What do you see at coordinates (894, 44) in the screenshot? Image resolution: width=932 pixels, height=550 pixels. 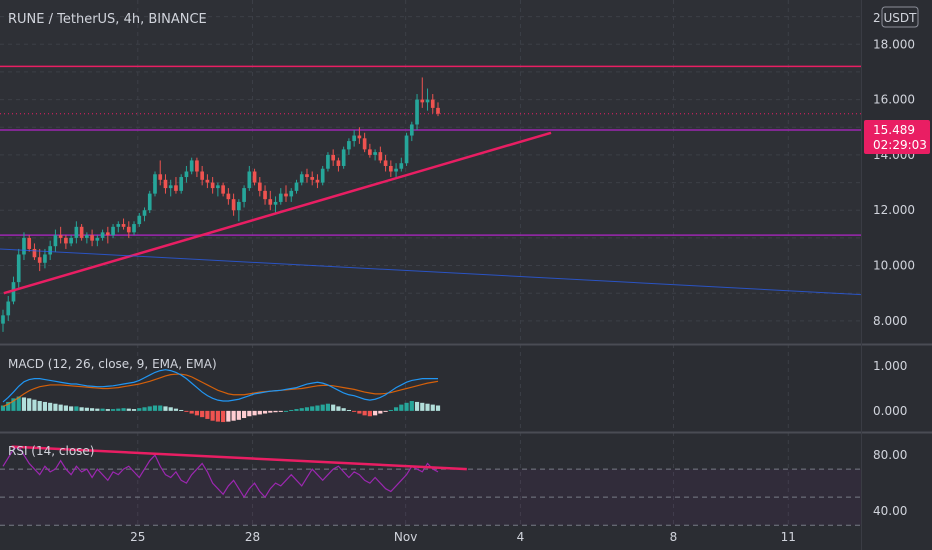 I see `price-axis-label: 18.000` at bounding box center [894, 44].